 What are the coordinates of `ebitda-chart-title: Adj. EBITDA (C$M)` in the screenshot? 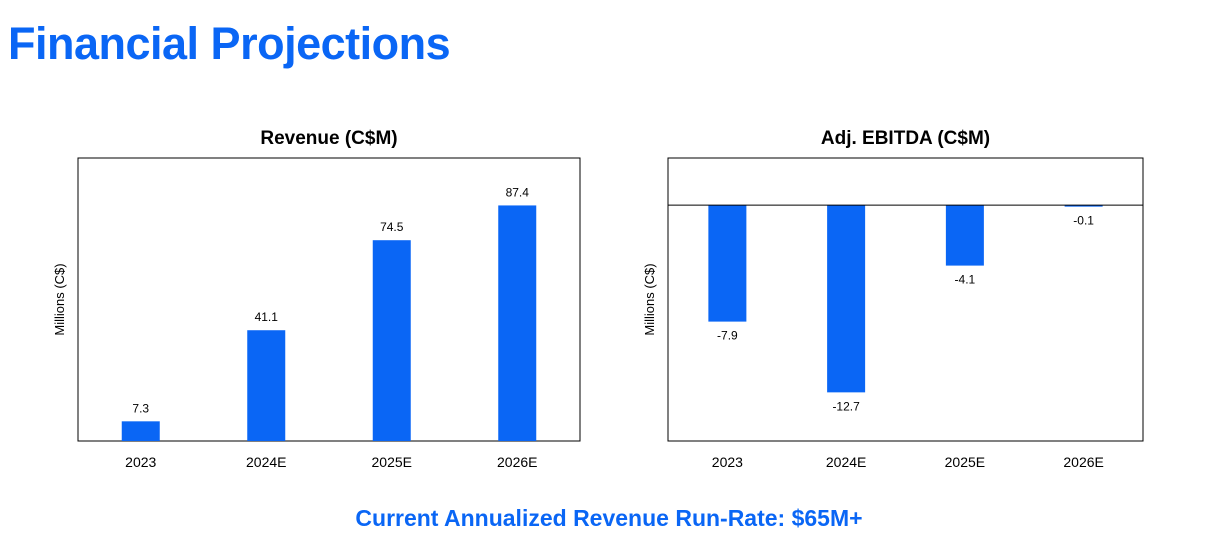 It's located at (905, 138).